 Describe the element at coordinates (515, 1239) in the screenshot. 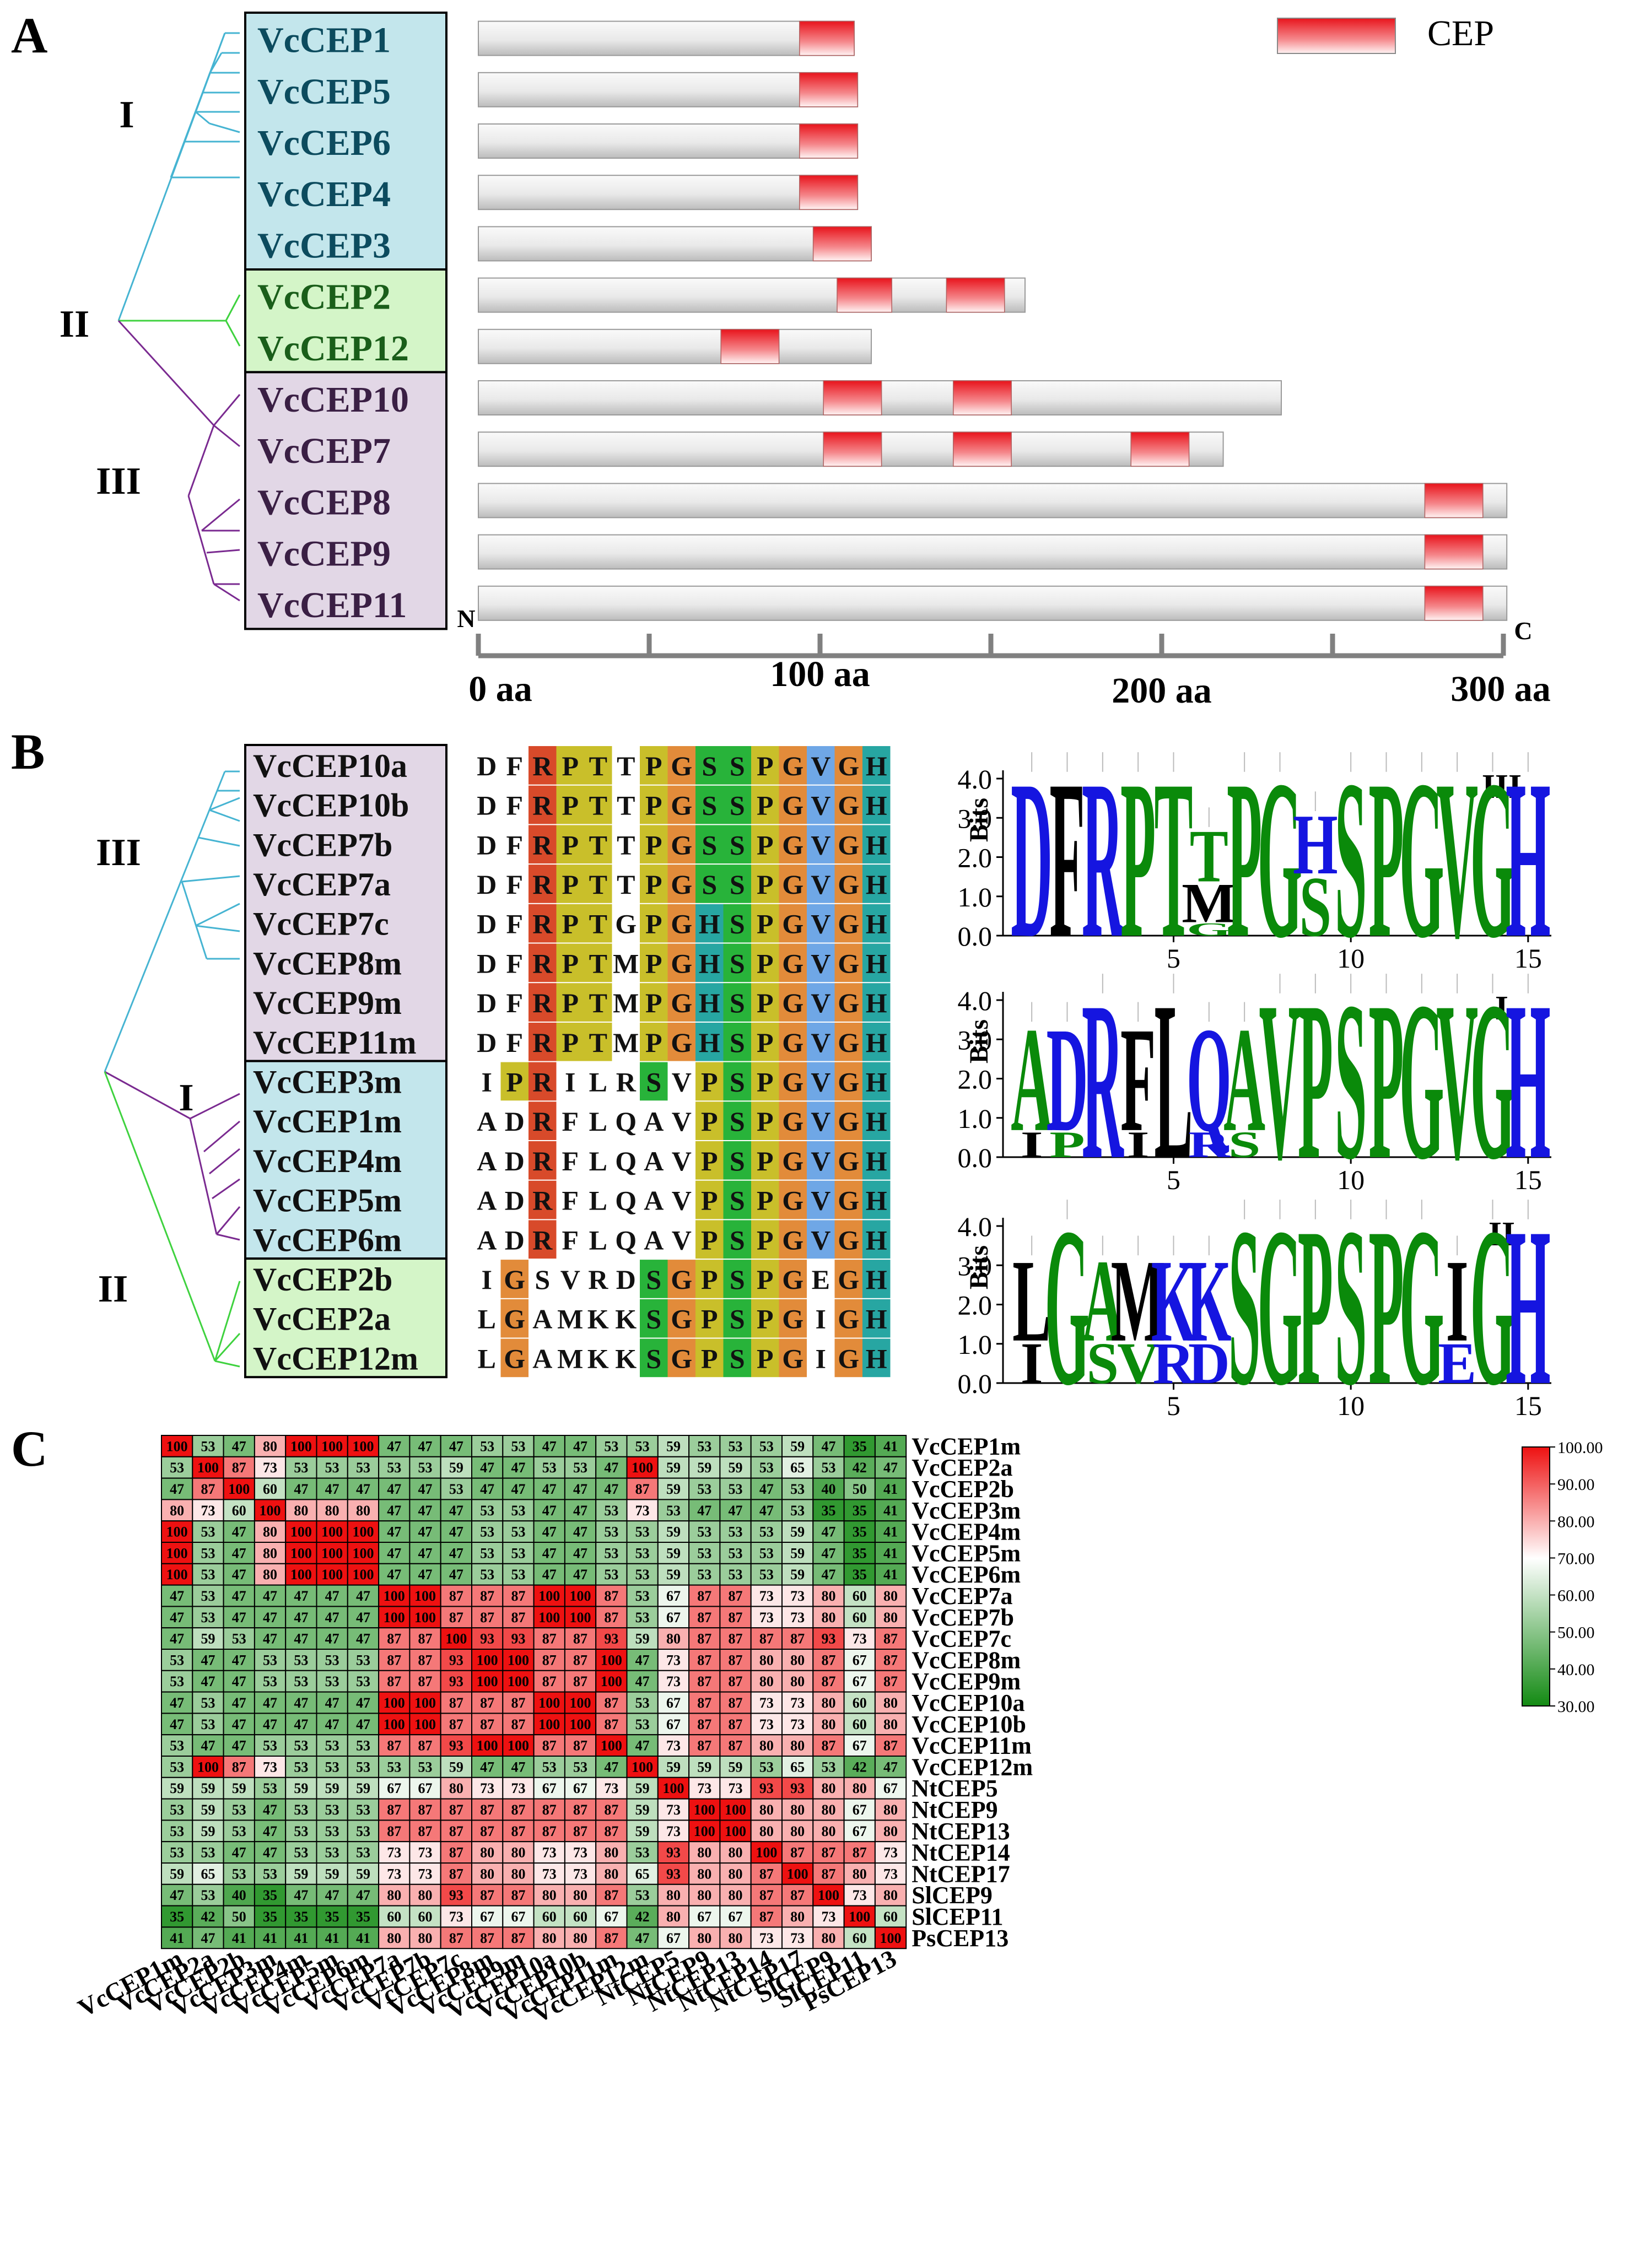

I see `aln-residue: D` at that location.